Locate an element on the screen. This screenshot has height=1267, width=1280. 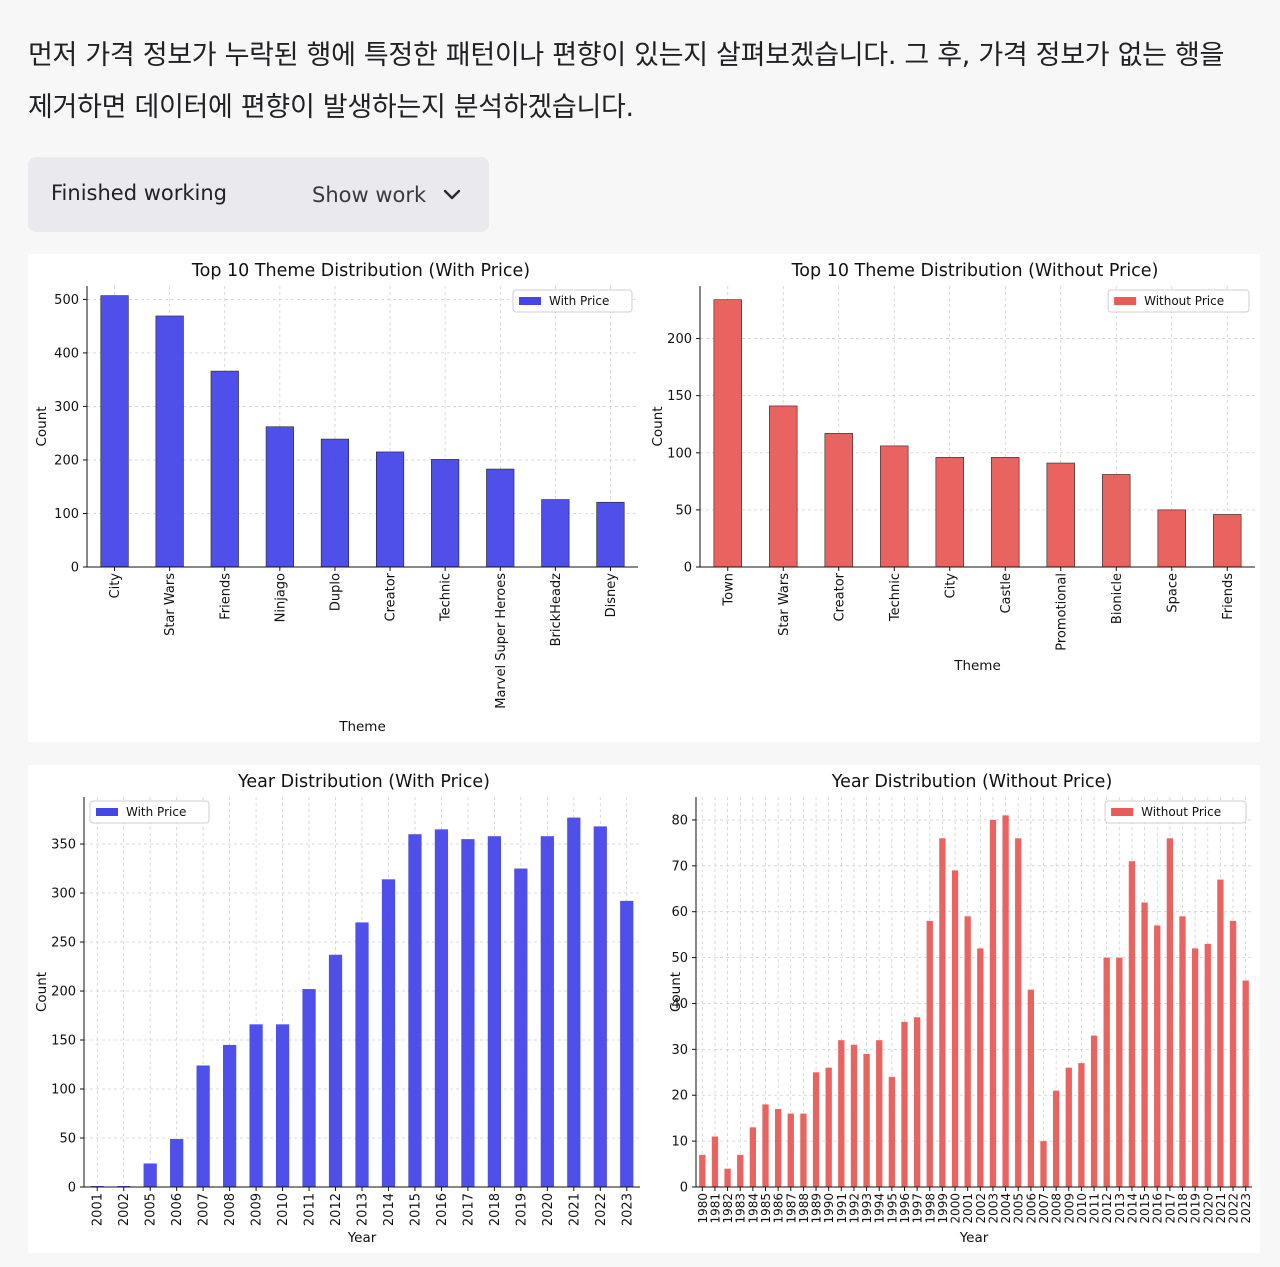
bar-creator is located at coordinates (390, 509).